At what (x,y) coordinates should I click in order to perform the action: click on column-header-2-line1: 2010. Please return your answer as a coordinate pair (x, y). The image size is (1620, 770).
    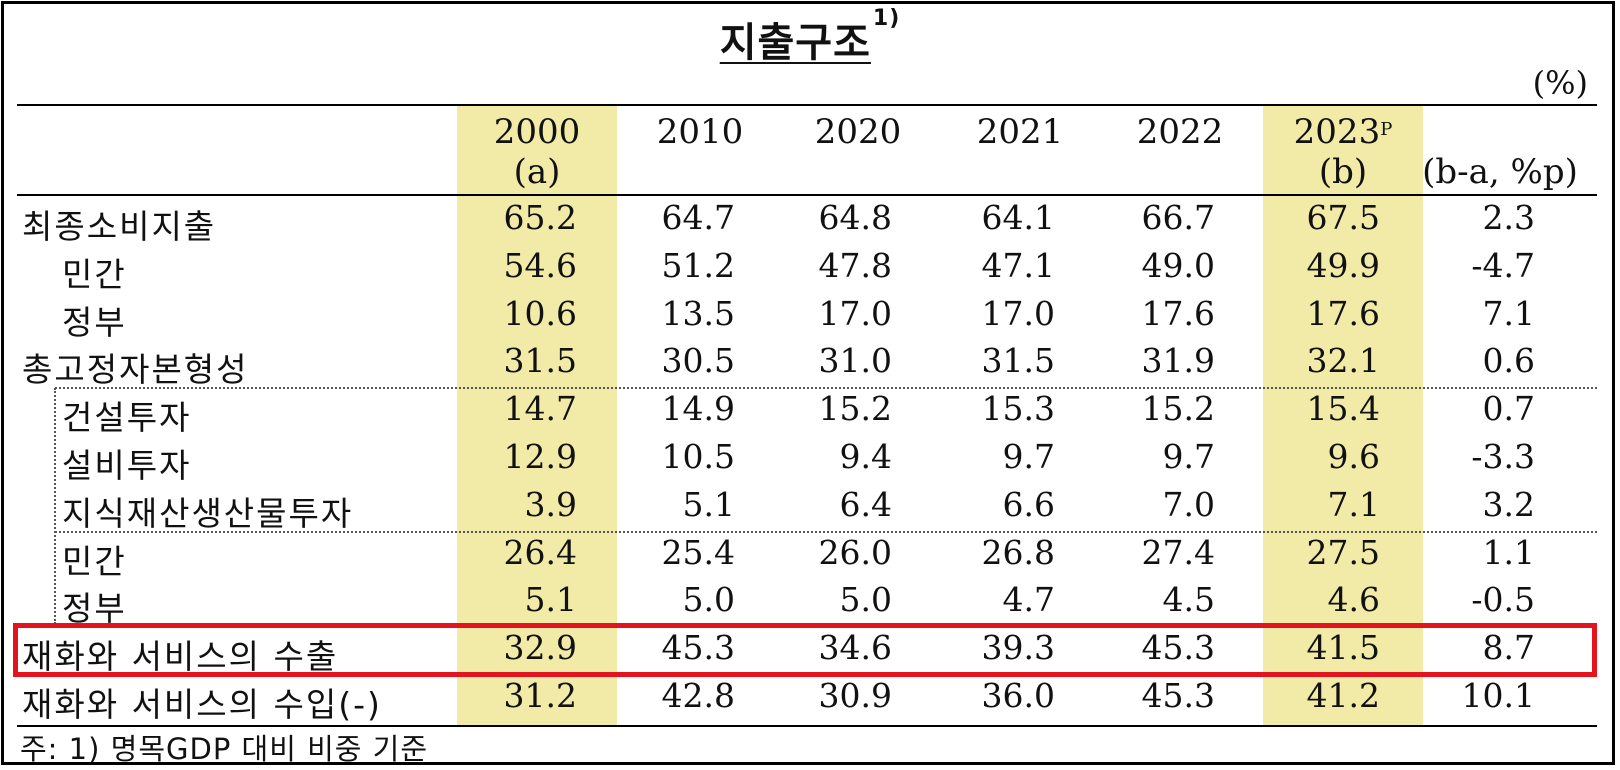
    Looking at the image, I should click on (700, 132).